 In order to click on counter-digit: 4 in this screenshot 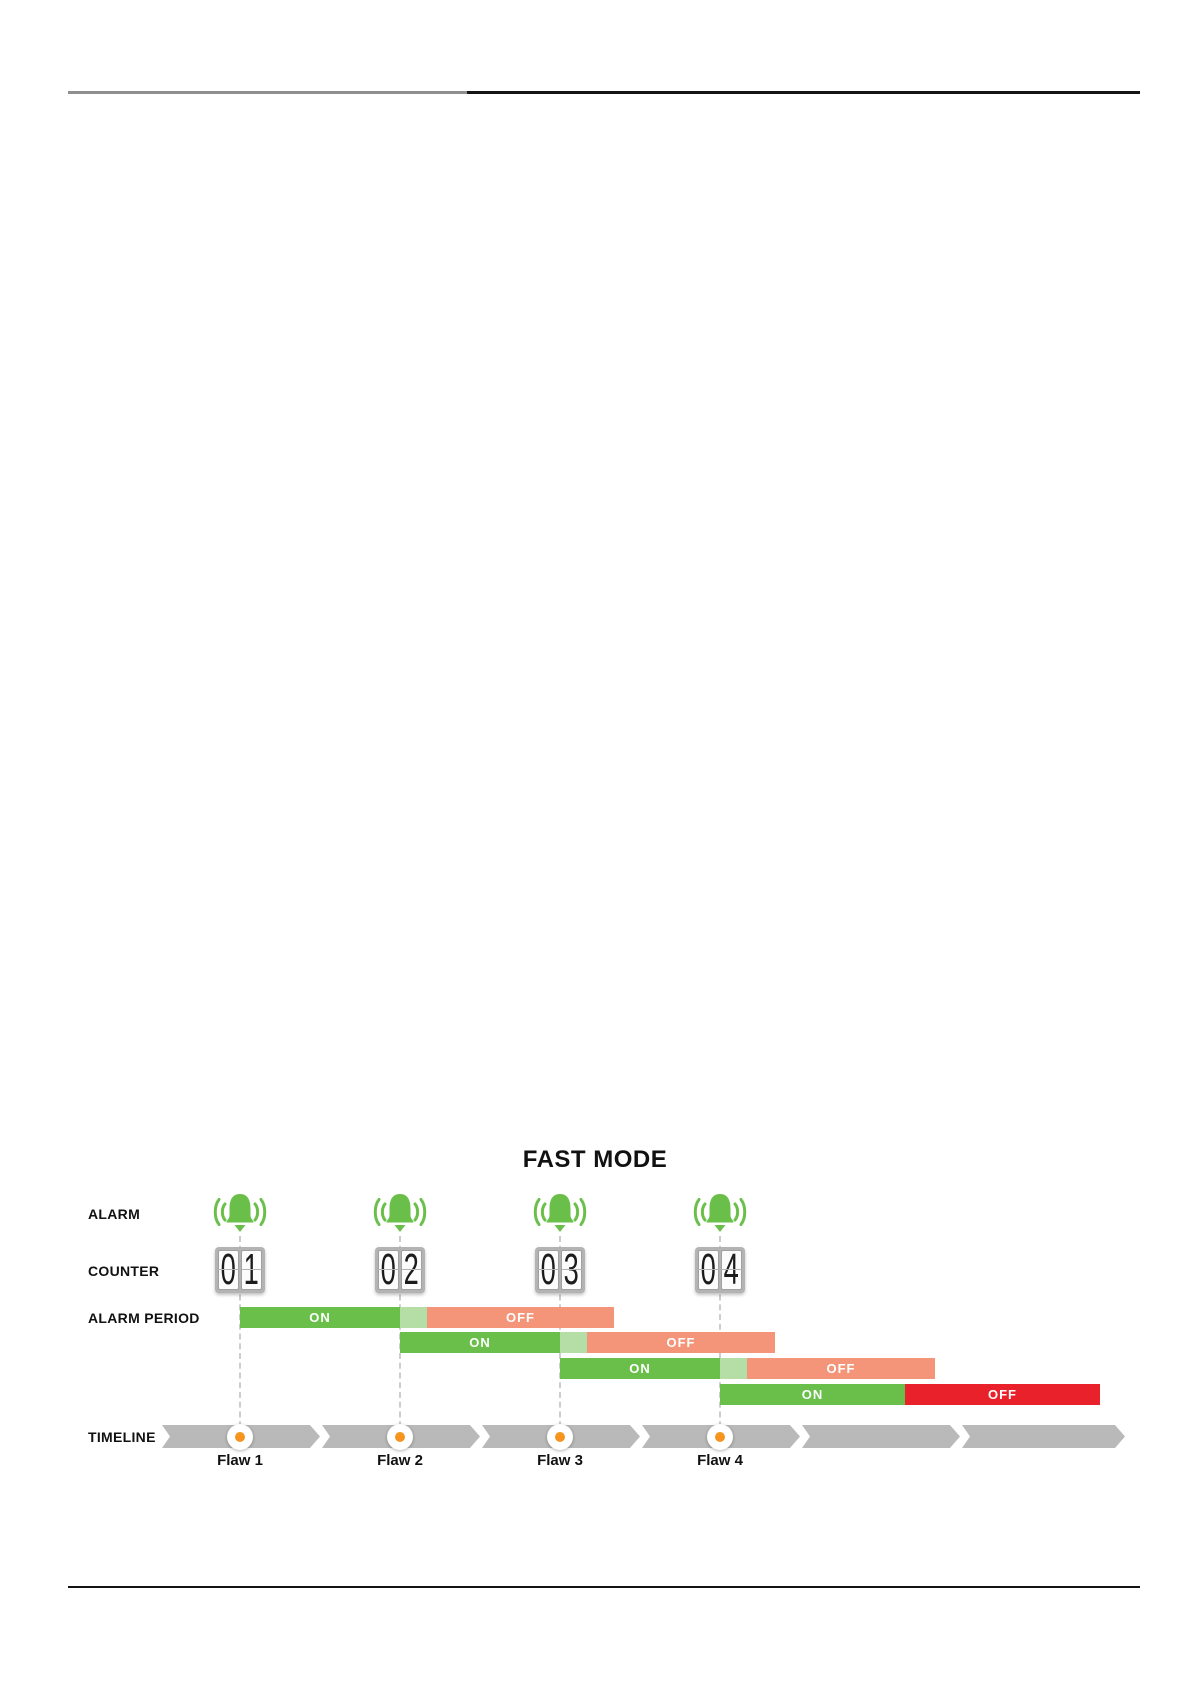, I will do `click(731, 1270)`.